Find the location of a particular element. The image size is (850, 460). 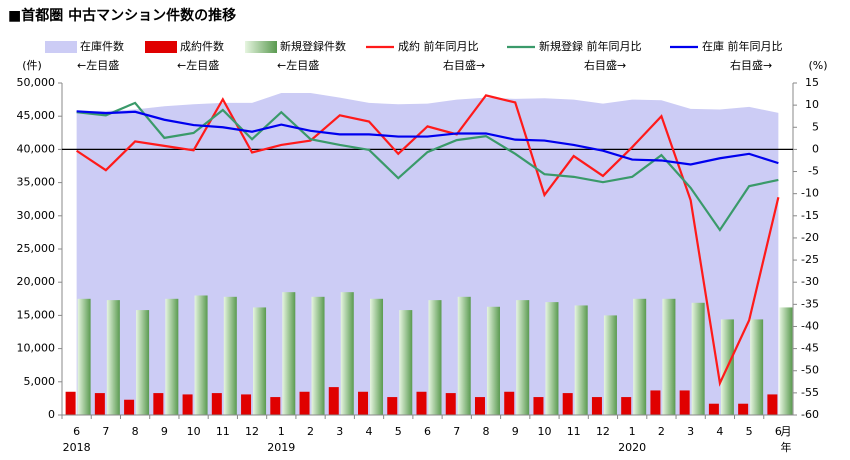

y2-tick-label: -30 is located at coordinates (810, 281).